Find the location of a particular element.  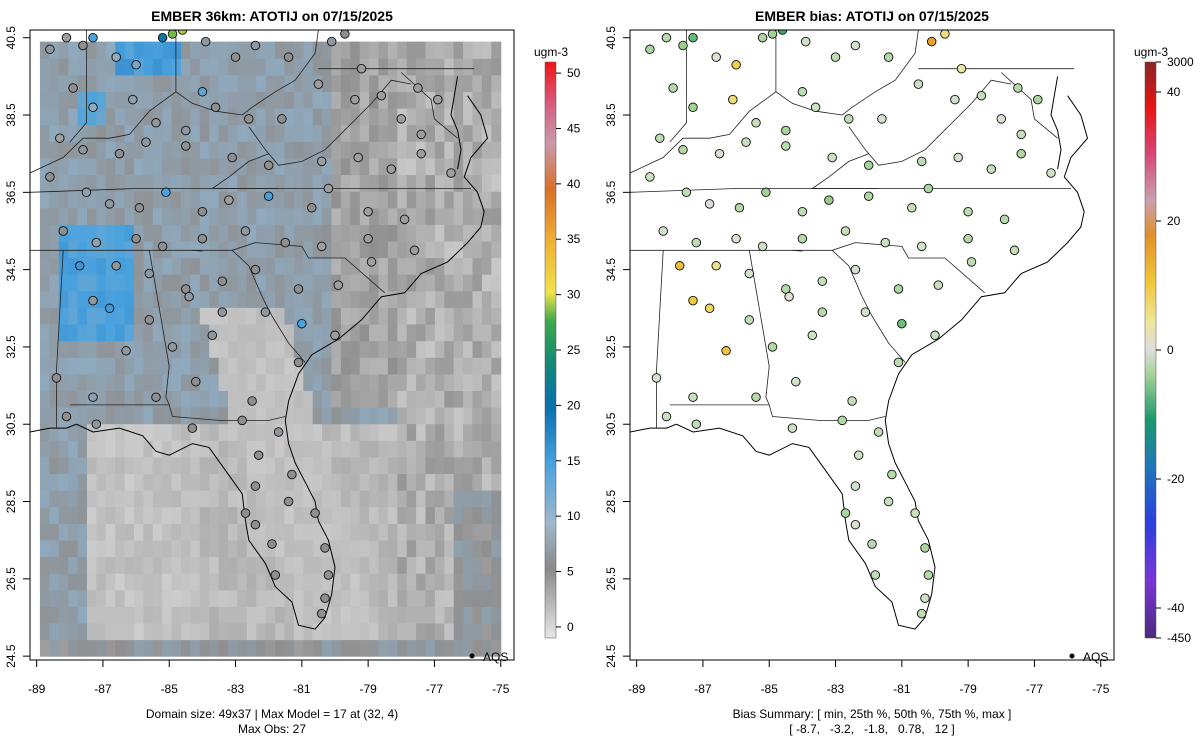

right-x-axis: -89 -87 -85 -83 -81 -79 -77 -75 is located at coordinates (869, 678).